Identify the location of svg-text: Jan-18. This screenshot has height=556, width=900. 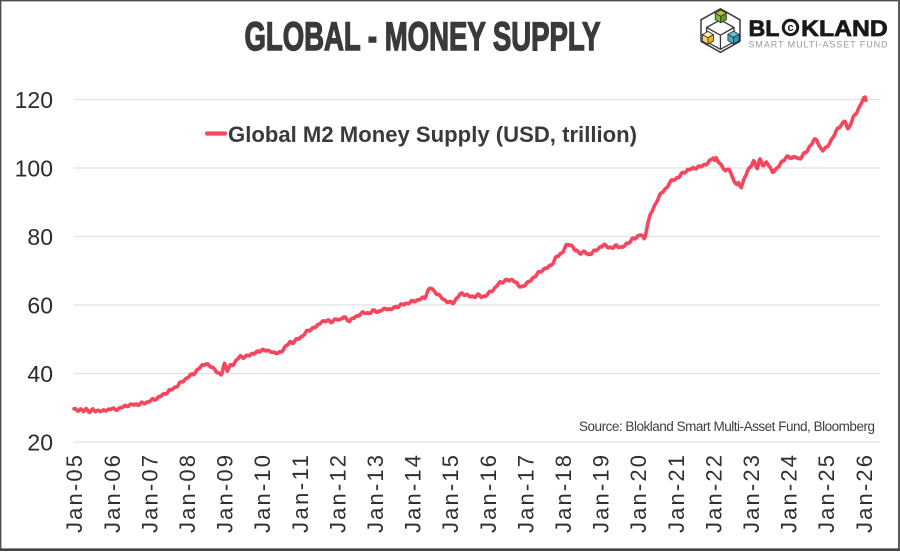
(563, 494).